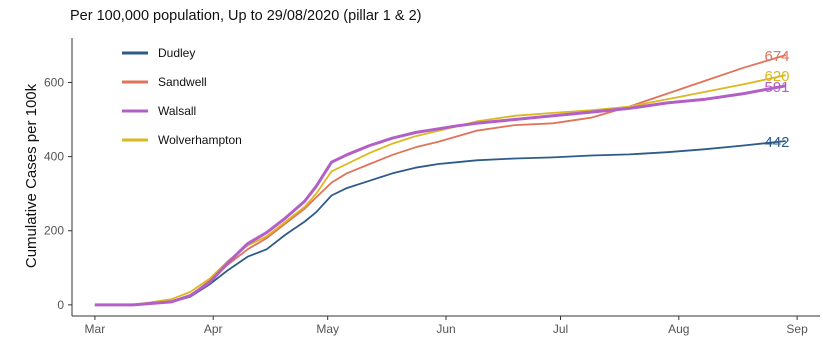  What do you see at coordinates (176, 53) in the screenshot?
I see `legend-label-dudley: Dudley` at bounding box center [176, 53].